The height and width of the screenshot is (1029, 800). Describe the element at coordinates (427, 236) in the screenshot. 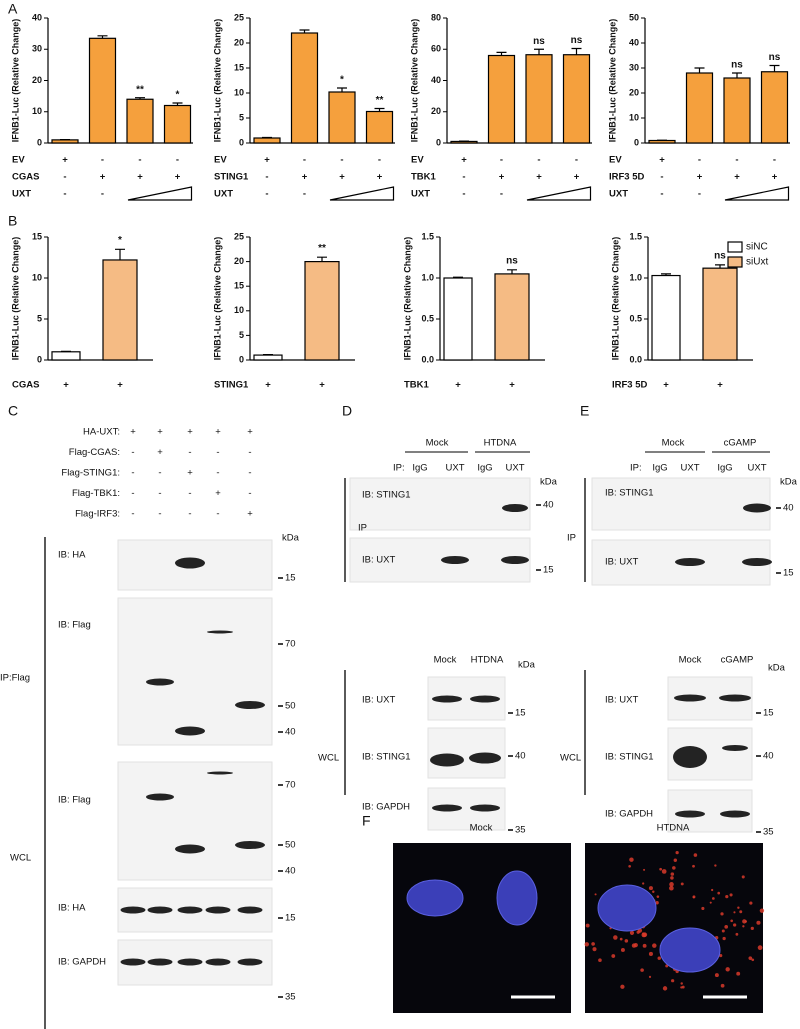

I see `y-tick-label: 1.5` at that location.